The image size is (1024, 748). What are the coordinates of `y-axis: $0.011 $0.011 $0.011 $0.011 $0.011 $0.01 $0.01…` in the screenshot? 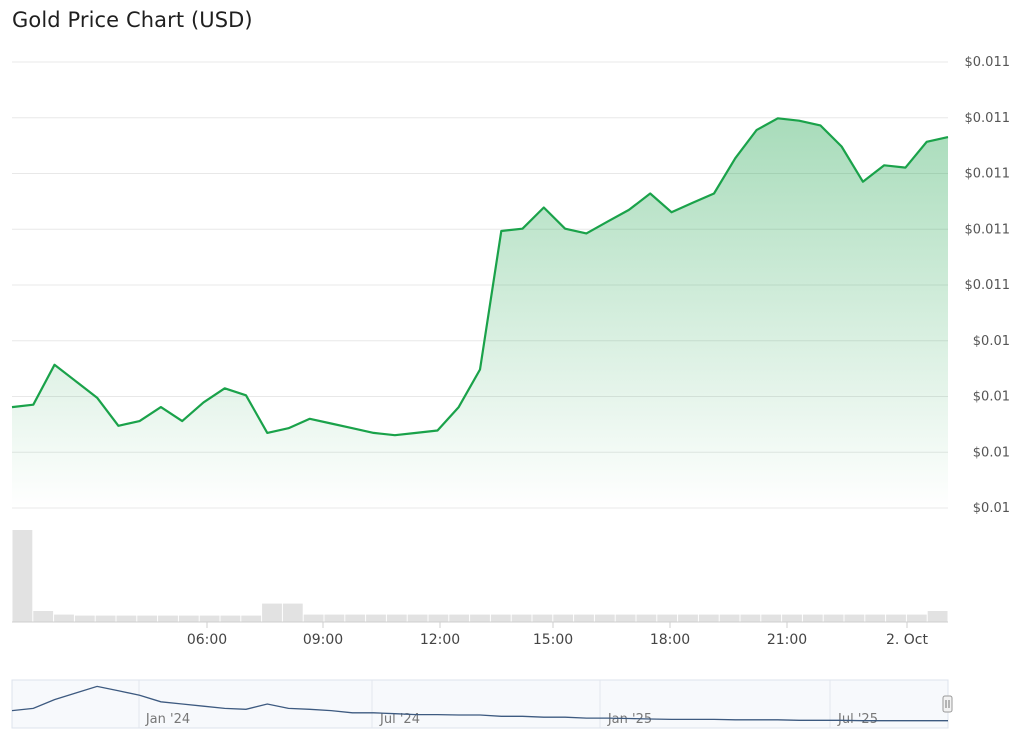 It's located at (988, 285).